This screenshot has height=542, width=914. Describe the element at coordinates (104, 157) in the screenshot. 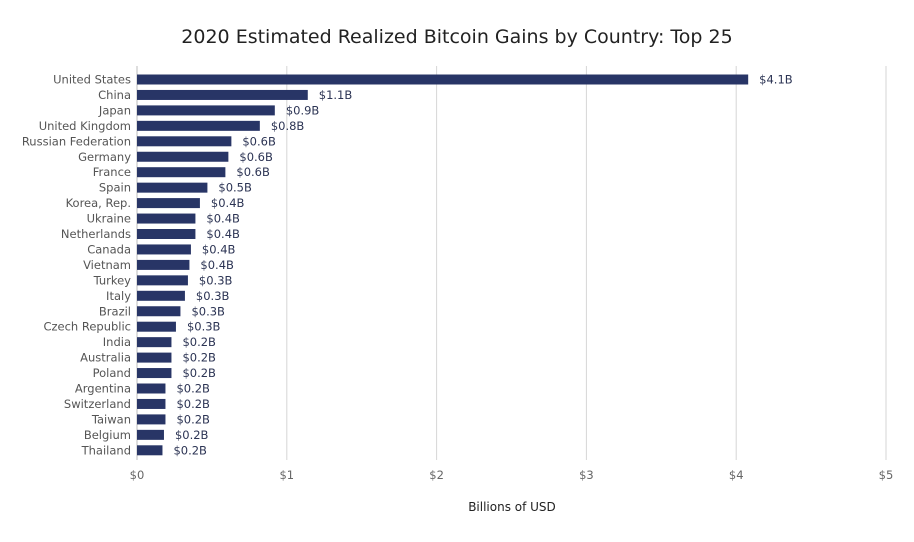

I see `category-label: Germany` at that location.